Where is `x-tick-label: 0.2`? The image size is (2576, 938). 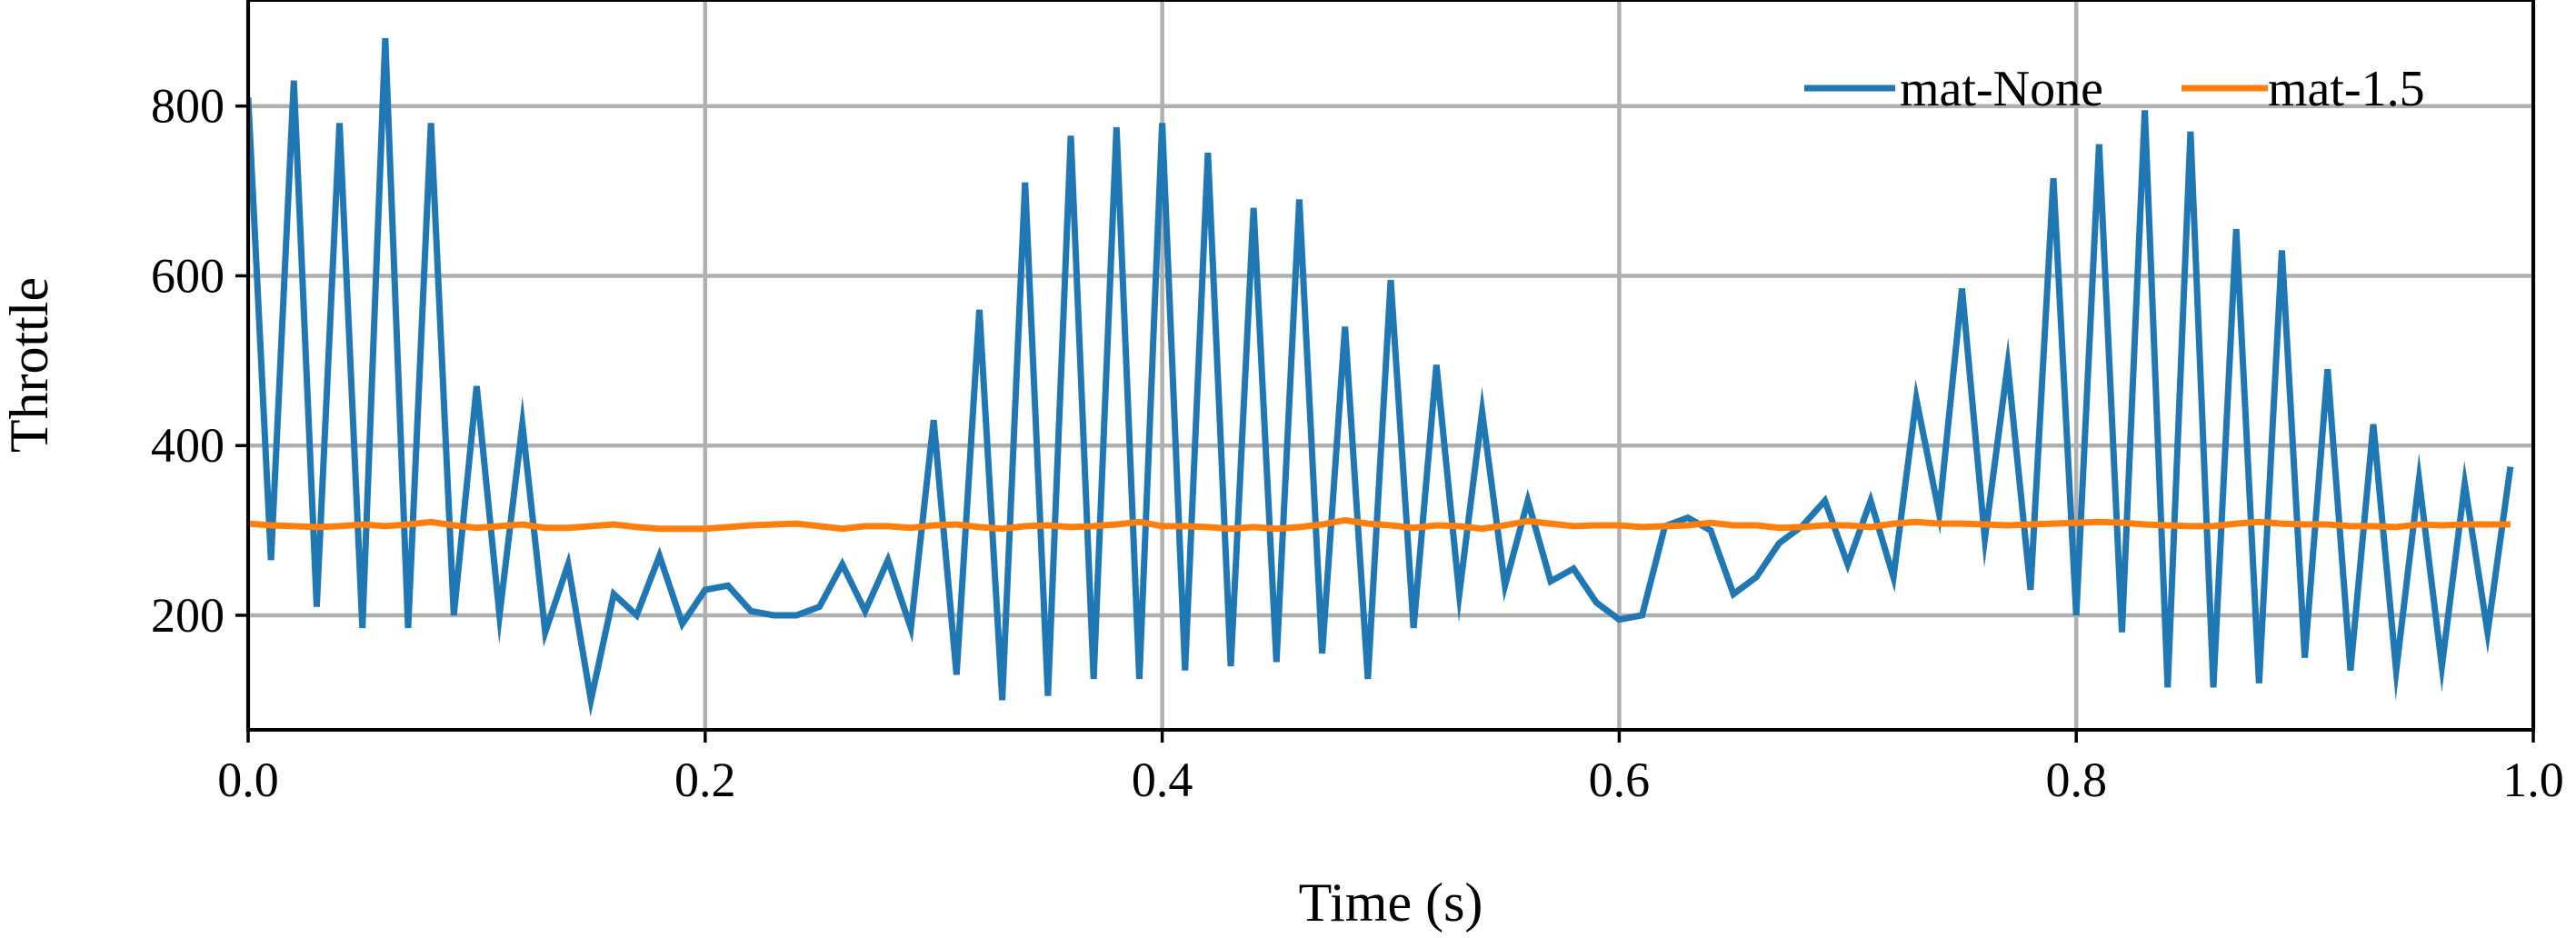 x-tick-label: 0.2 is located at coordinates (705, 780).